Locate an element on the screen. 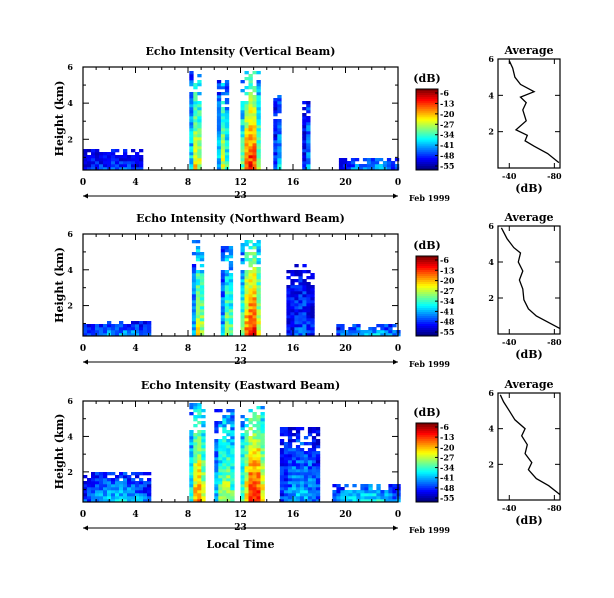  colorbar-tick-label: -55 is located at coordinates (447, 332).